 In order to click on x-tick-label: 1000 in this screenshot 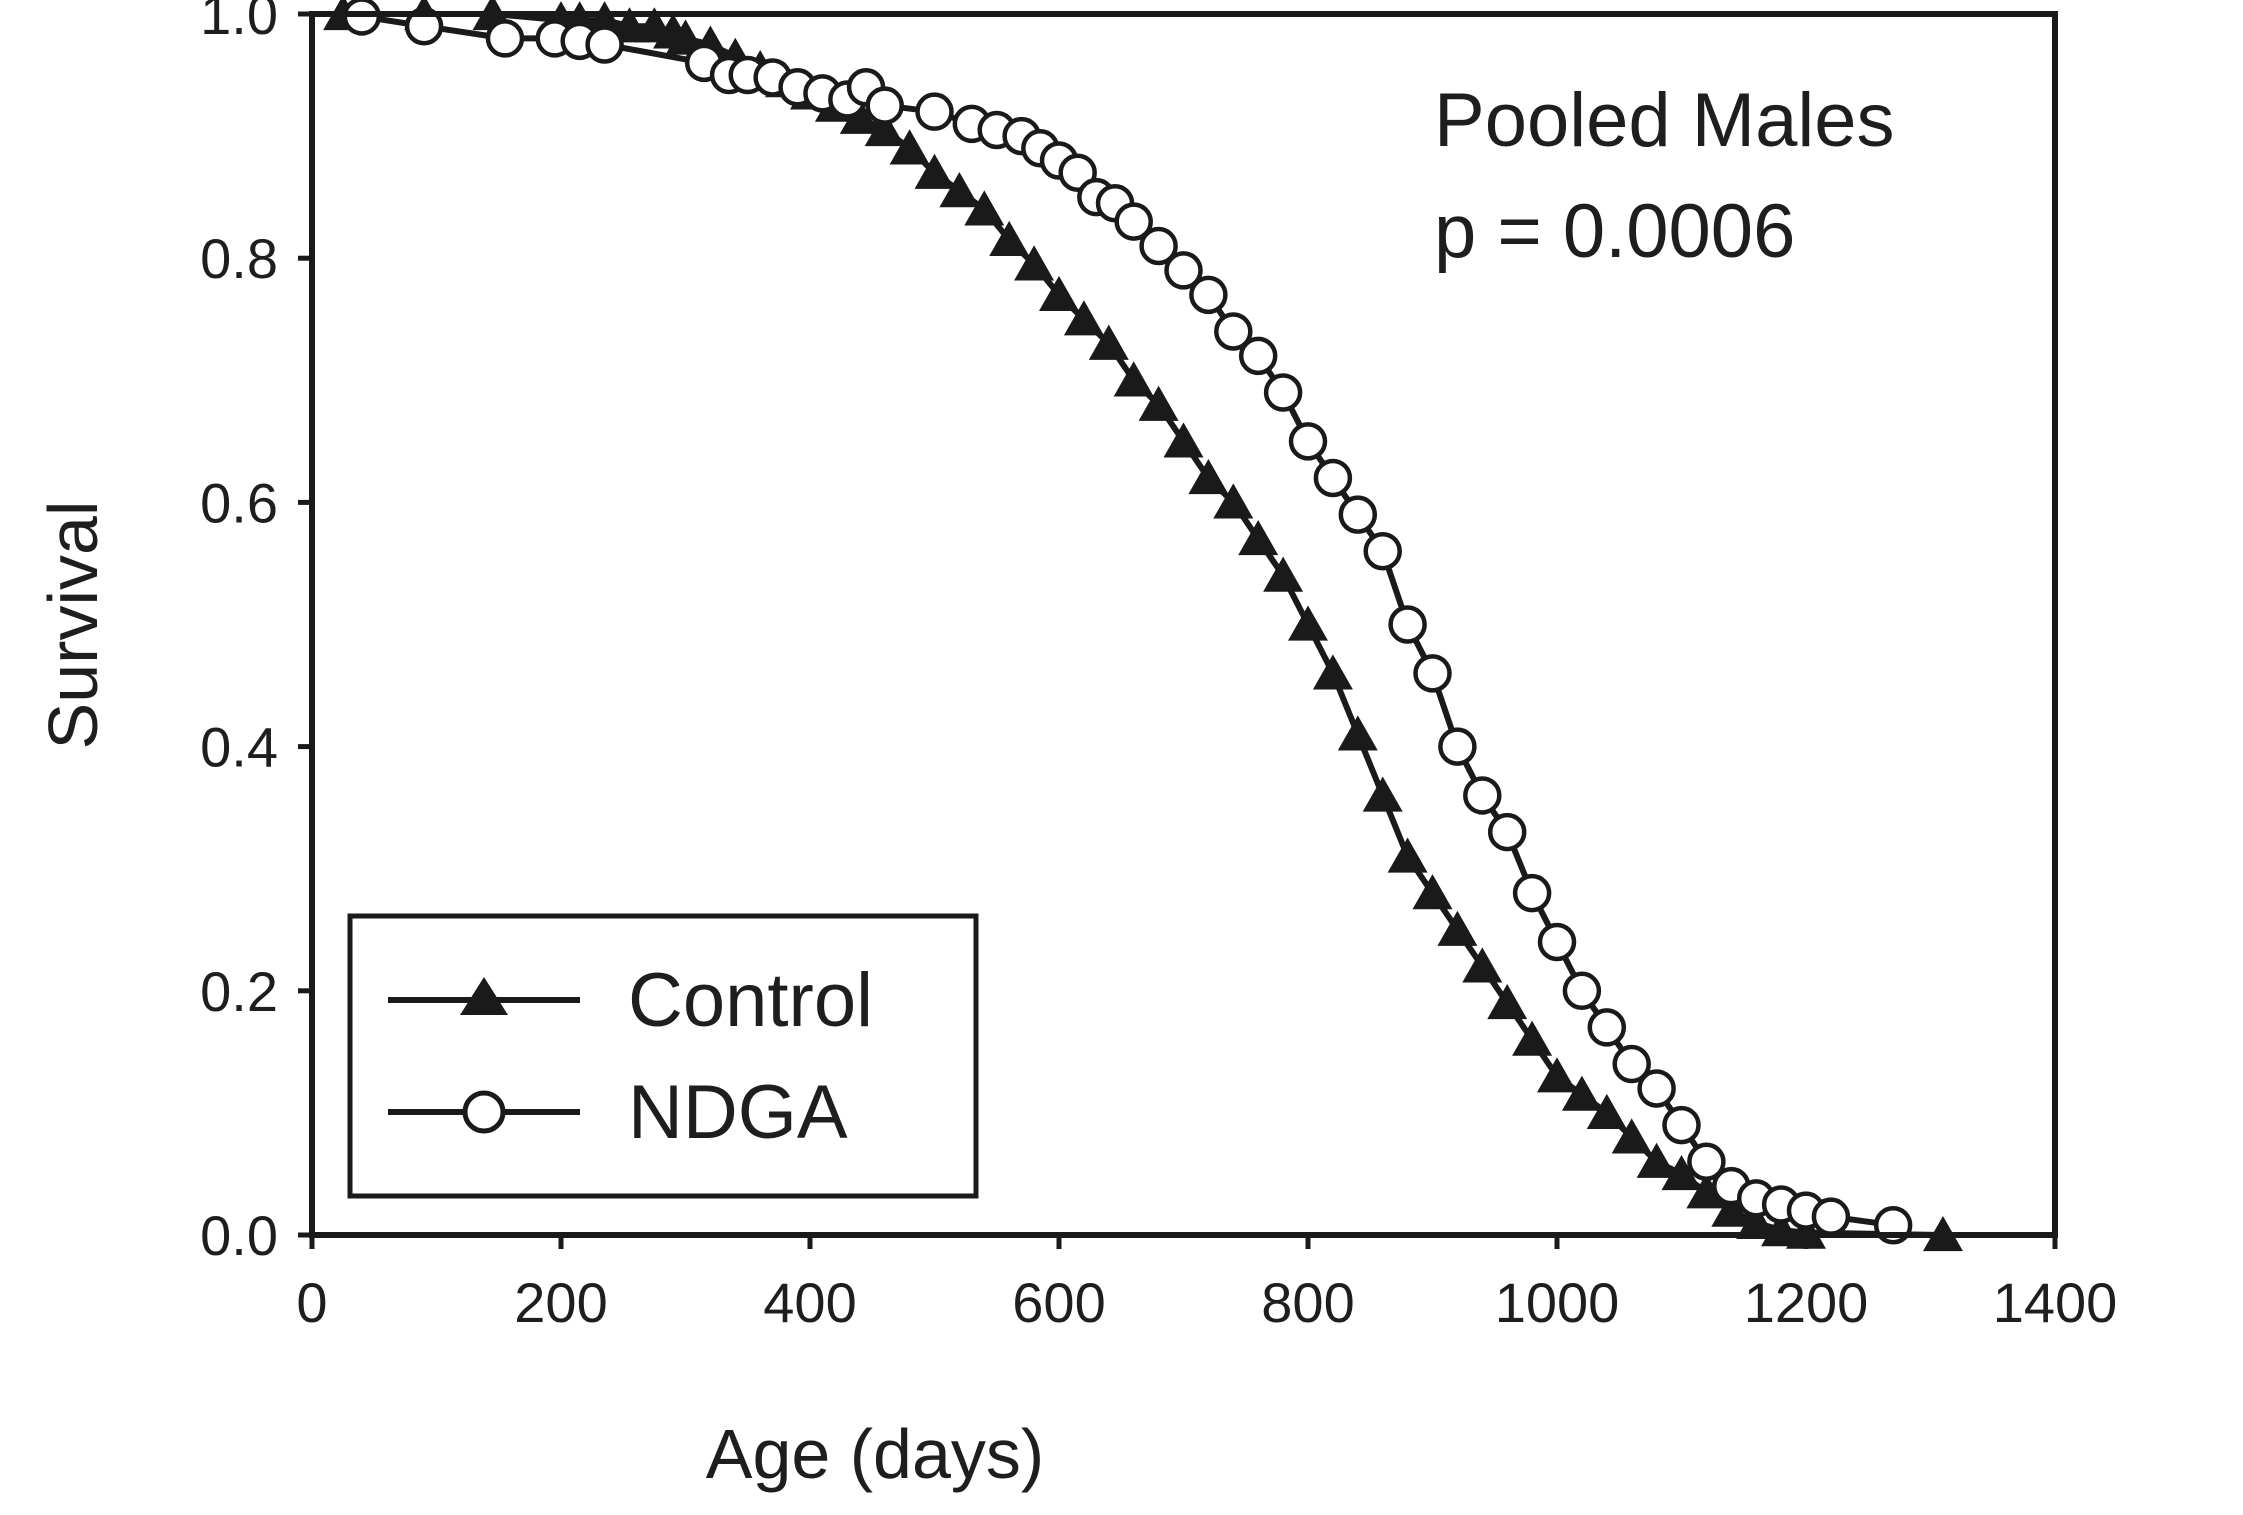, I will do `click(1557, 1302)`.